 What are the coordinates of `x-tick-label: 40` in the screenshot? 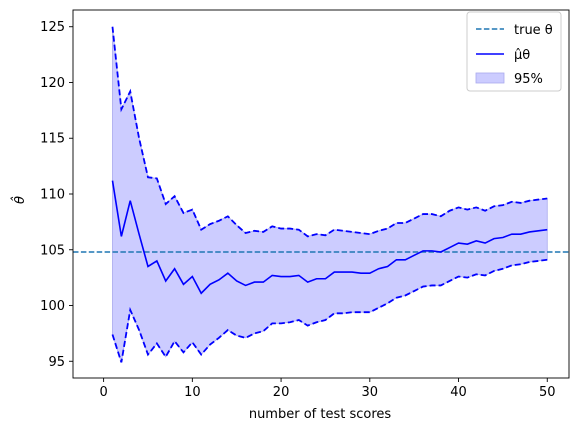 It's located at (458, 392).